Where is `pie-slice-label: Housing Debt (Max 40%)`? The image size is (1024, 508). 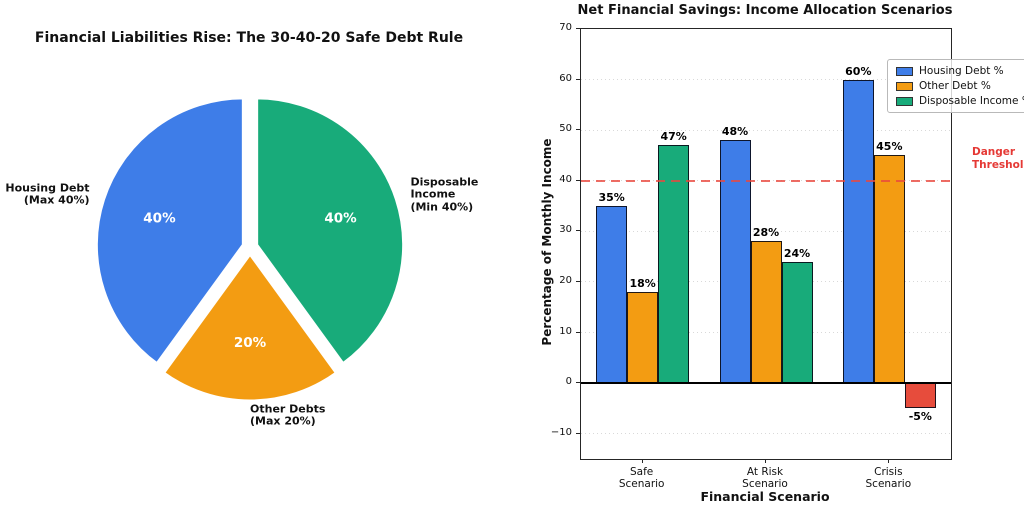 pie-slice-label: Housing Debt (Max 40%) is located at coordinates (47, 194).